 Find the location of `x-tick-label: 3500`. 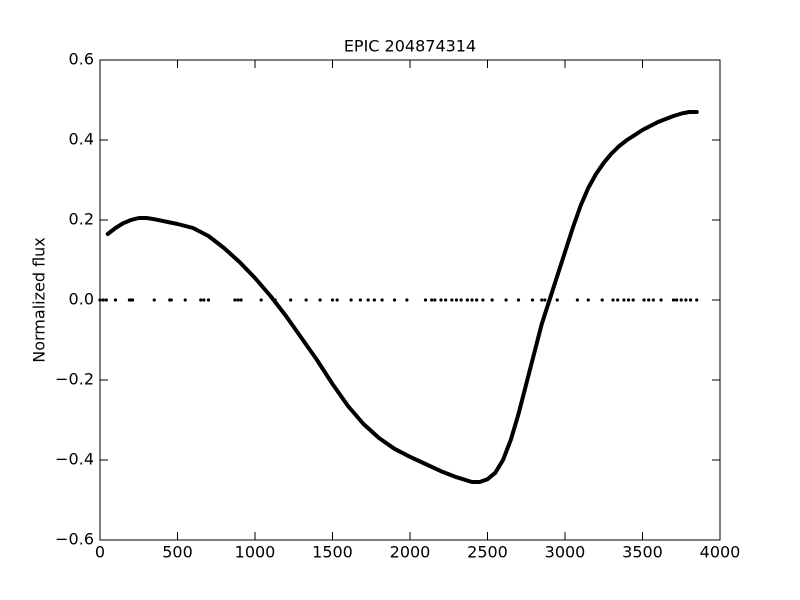

x-tick-label: 3500 is located at coordinates (642, 552).